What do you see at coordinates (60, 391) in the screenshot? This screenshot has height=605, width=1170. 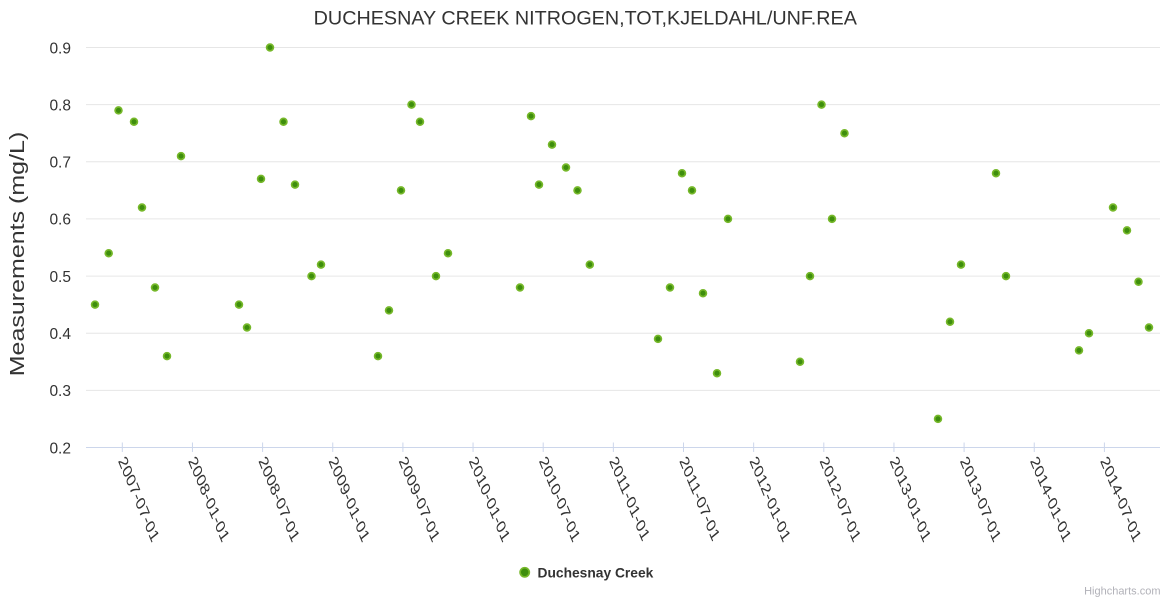 I see `svg-text: 0.3` at bounding box center [60, 391].